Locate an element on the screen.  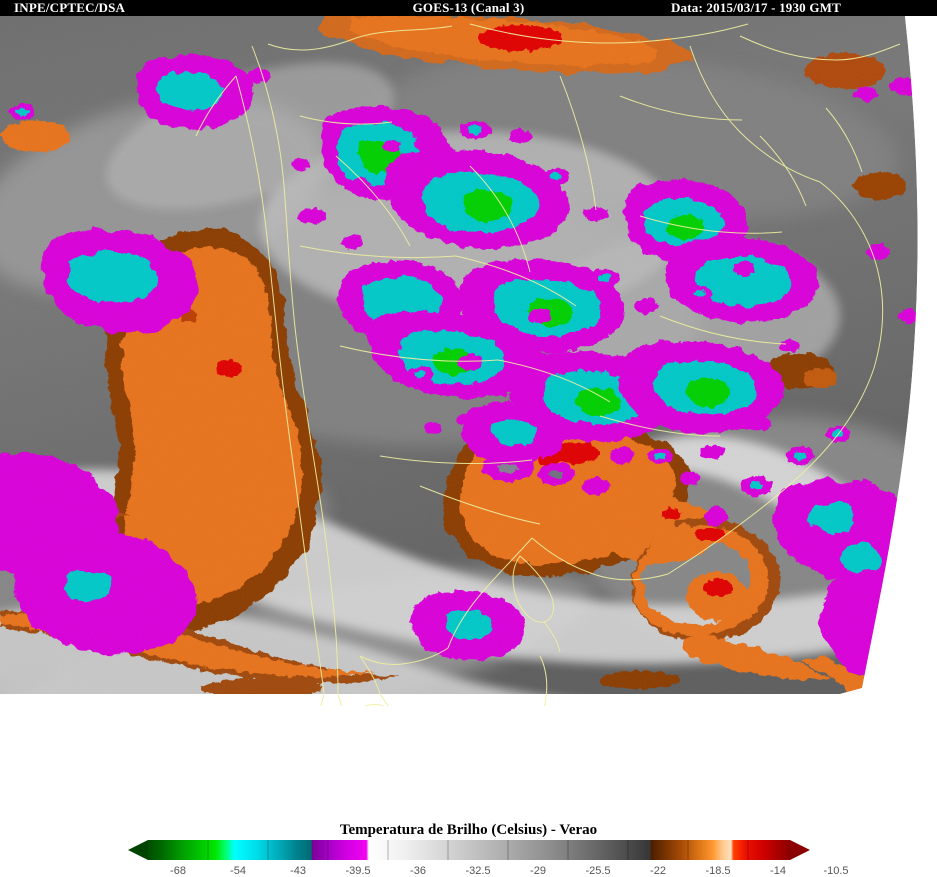
colorbar-gradient is located at coordinates (469, 850).